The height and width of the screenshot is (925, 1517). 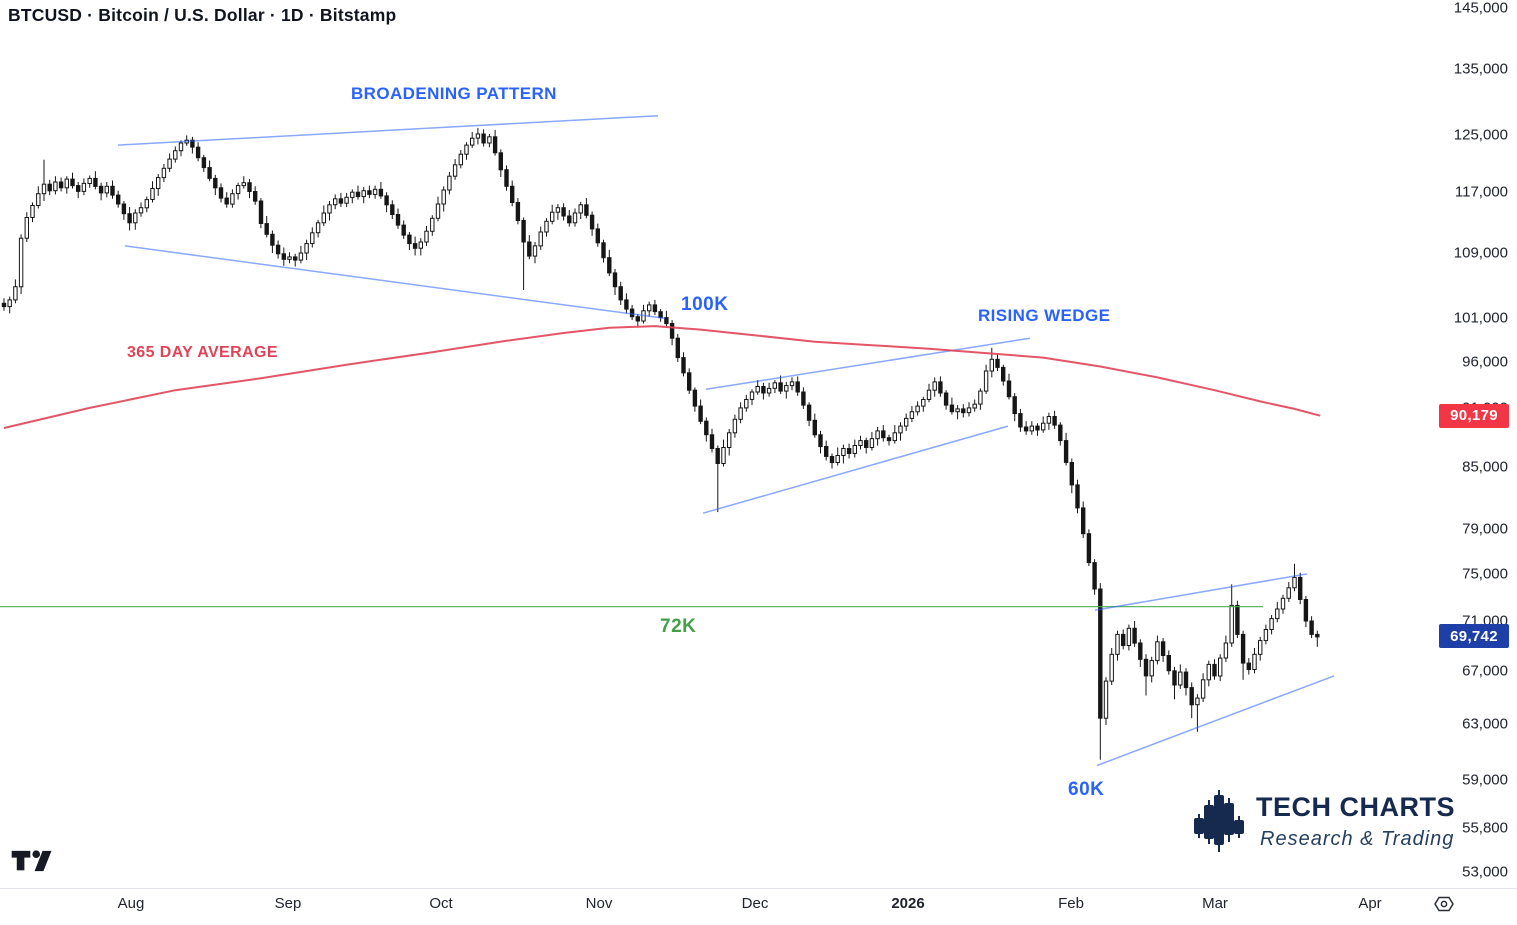 I want to click on price-tick-label: 55,800, so click(x=1485, y=828).